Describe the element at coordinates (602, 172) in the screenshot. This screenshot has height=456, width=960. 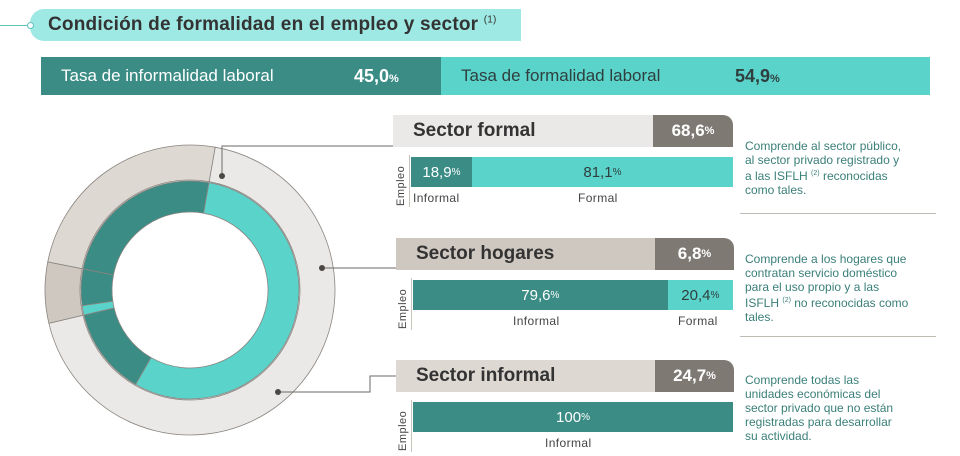
I see `sector-formal-formal-bar: 81,1%` at that location.